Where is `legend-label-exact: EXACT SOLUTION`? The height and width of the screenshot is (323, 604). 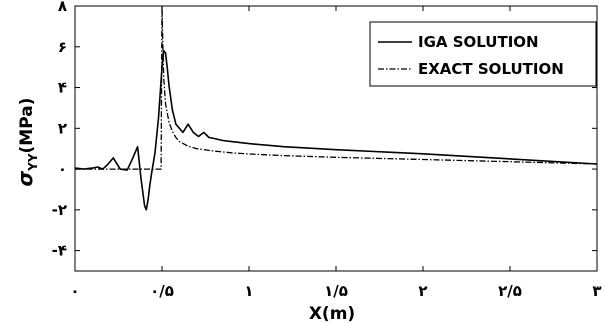 legend-label-exact: EXACT SOLUTION is located at coordinates (491, 69).